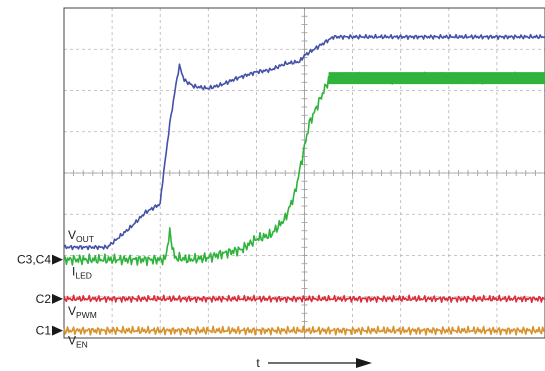  I want to click on channel-marker-c1: C1, so click(49, 331).